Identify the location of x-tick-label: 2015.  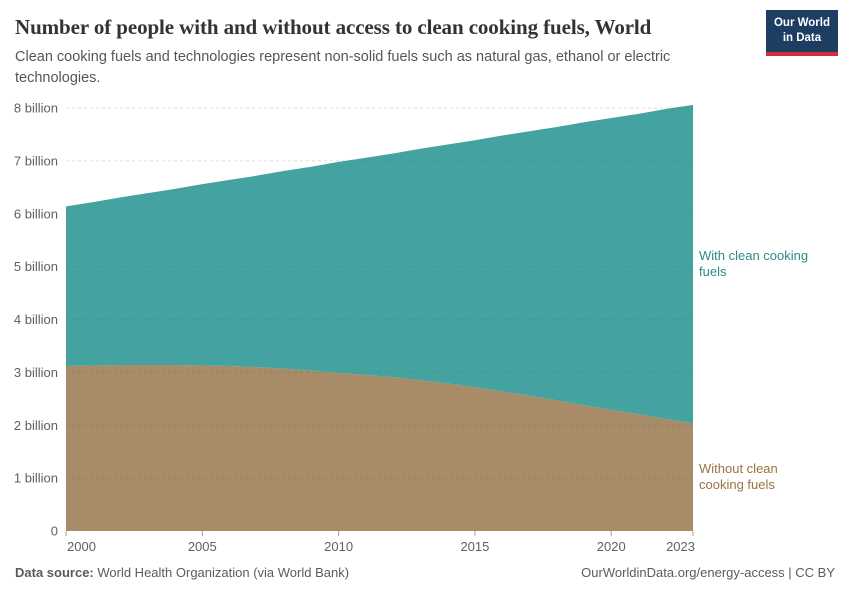
(474, 546).